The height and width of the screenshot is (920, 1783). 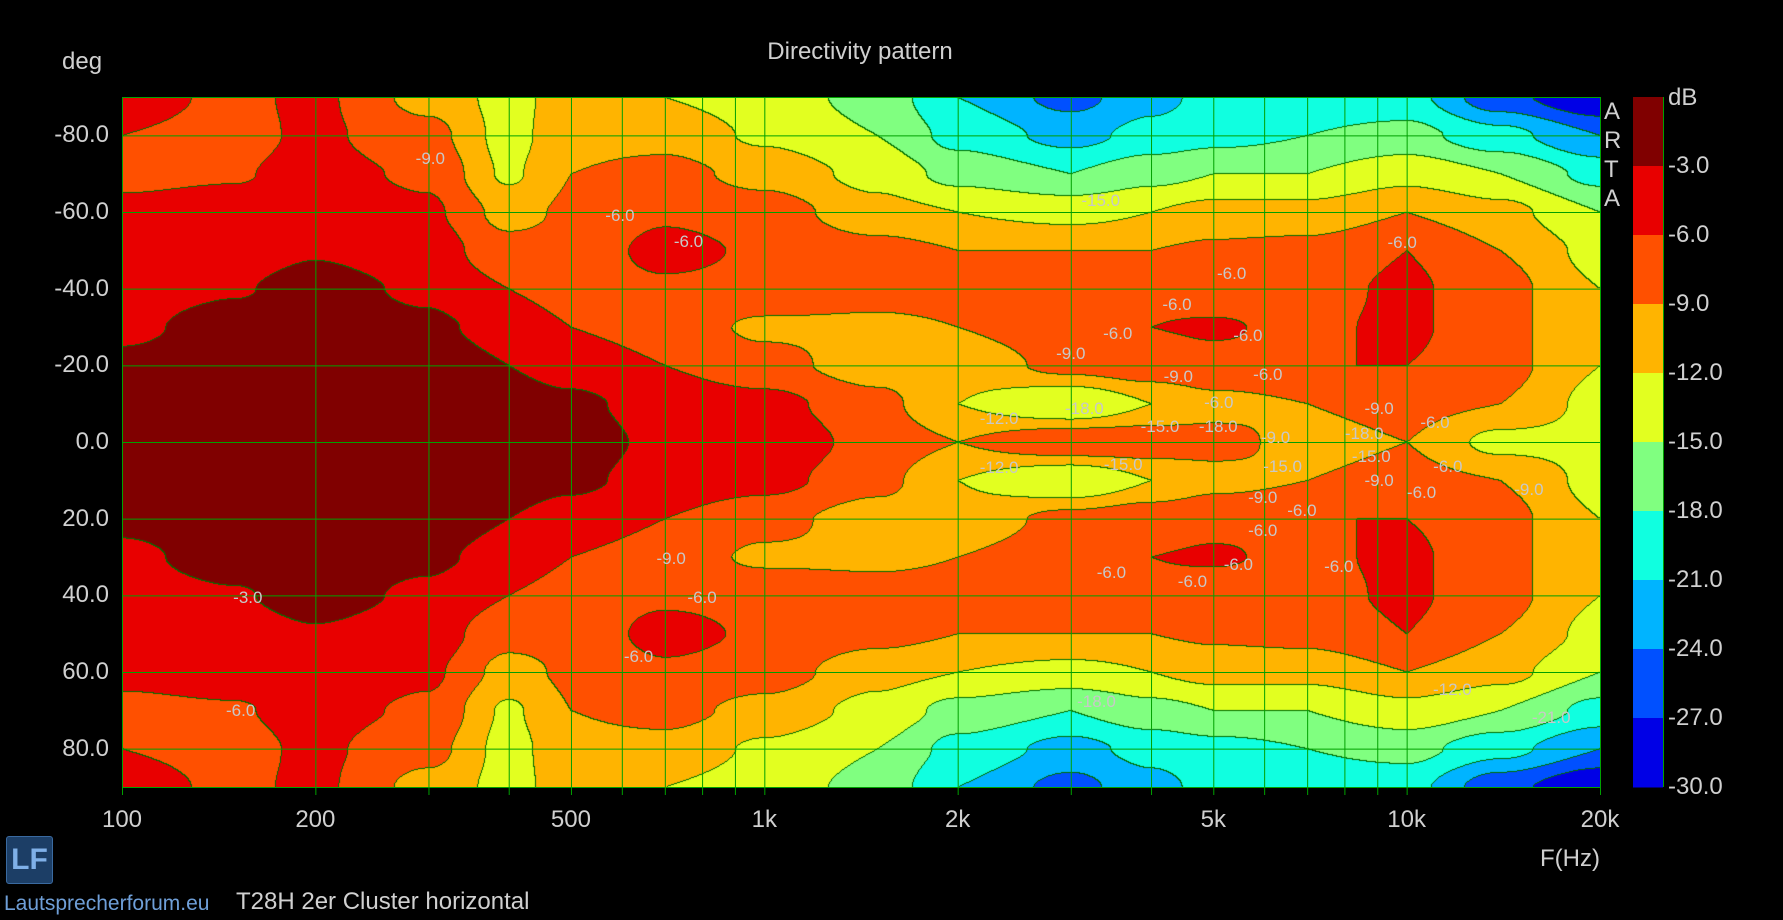 I want to click on colorbar-tick-label: -3.0, so click(x=1689, y=165).